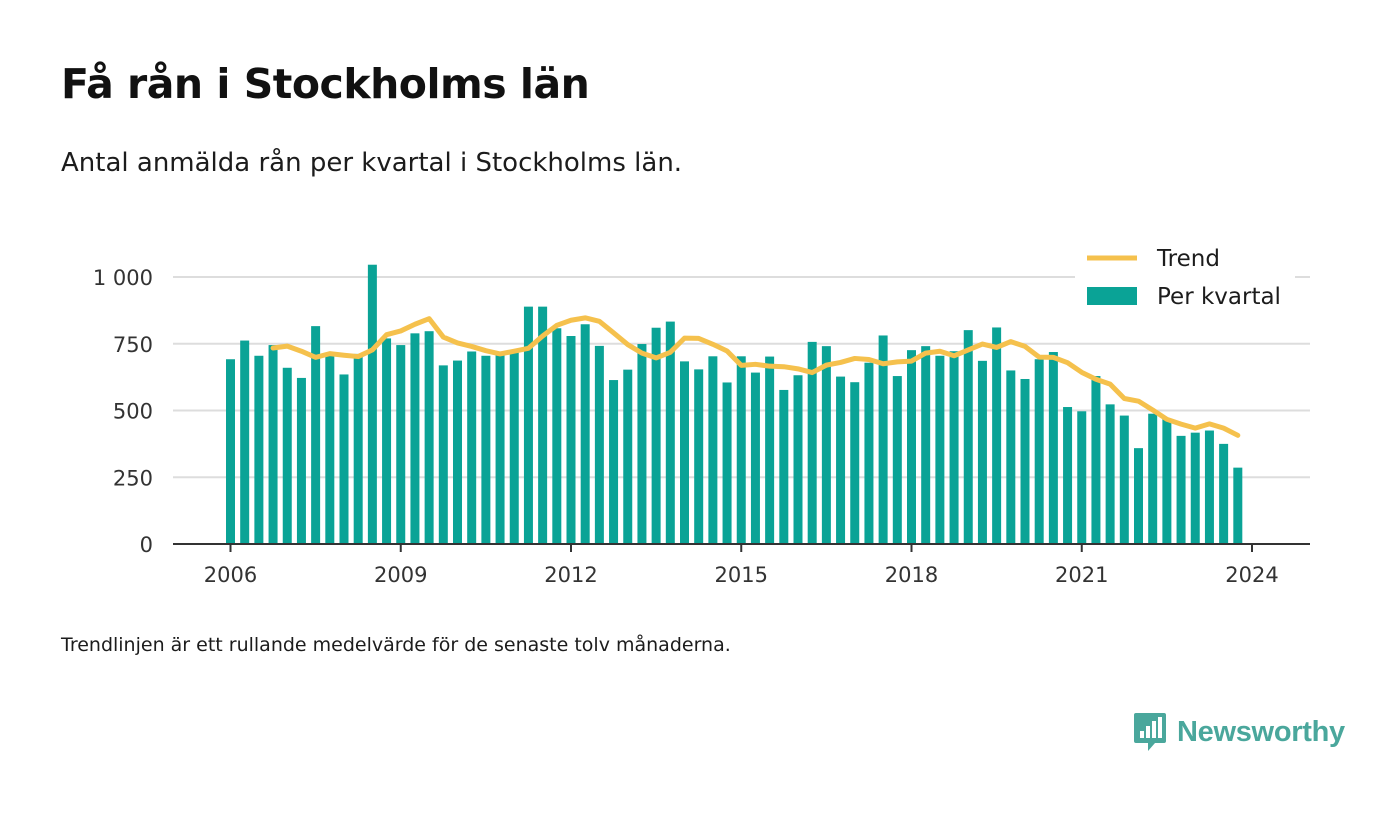 This screenshot has height=813, width=1400. Describe the element at coordinates (911, 575) in the screenshot. I see `x-tick-label: 2018` at that location.